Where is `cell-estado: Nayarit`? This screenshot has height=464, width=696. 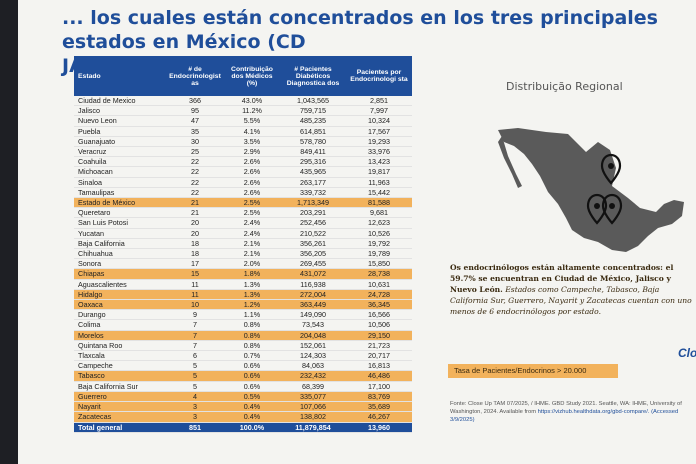 cell-estado: Nayarit is located at coordinates (120, 407).